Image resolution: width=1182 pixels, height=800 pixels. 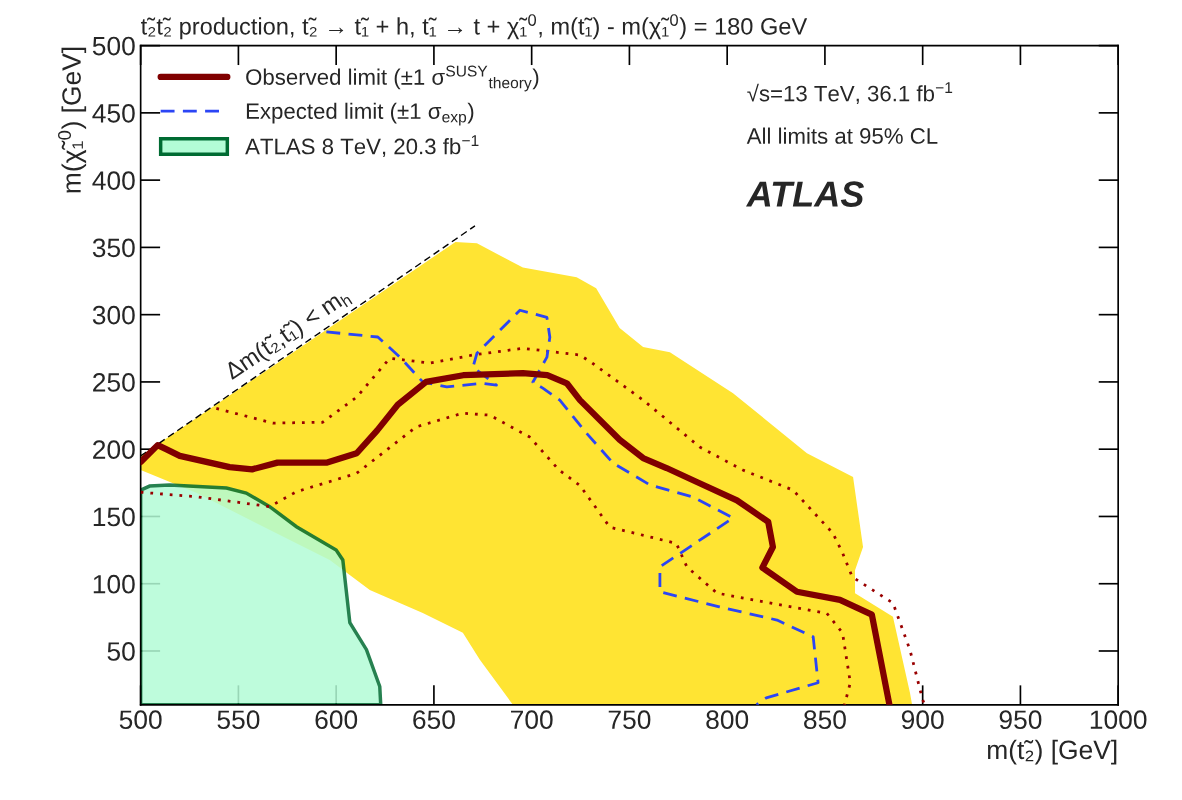 What do you see at coordinates (238, 720) in the screenshot?
I see `x-tick-label: 550` at bounding box center [238, 720].